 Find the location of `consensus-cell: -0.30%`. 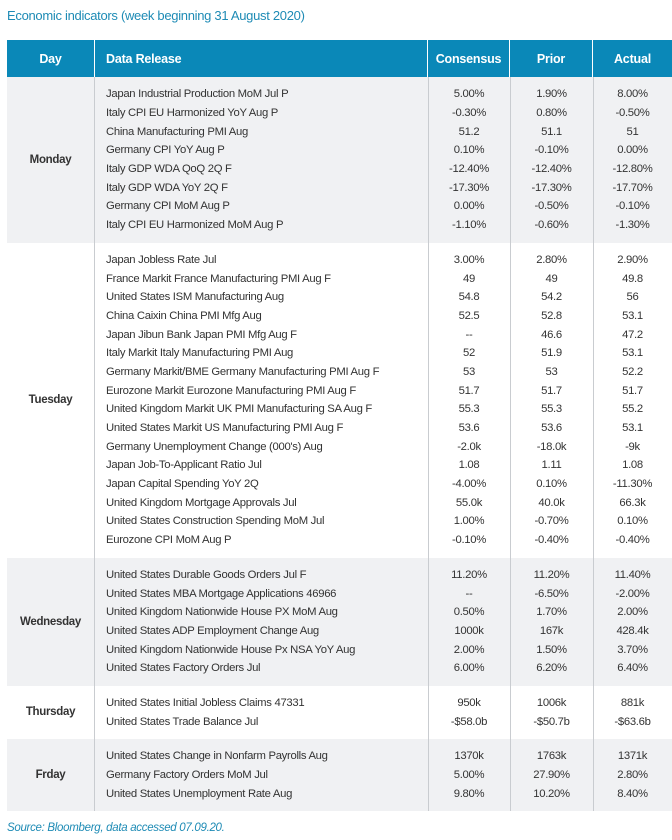

consensus-cell: -0.30% is located at coordinates (469, 113).